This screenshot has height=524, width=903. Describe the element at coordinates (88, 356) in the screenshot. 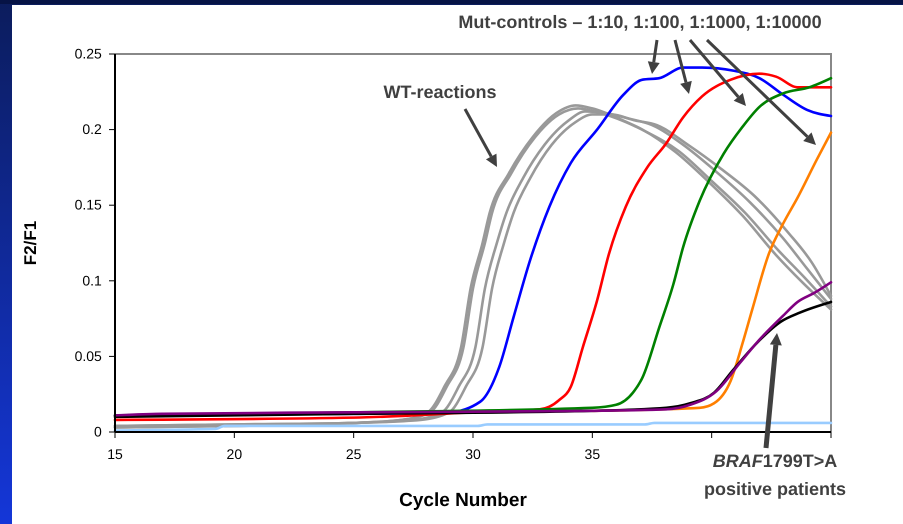

I see `y-tick-label: 0.05` at that location.